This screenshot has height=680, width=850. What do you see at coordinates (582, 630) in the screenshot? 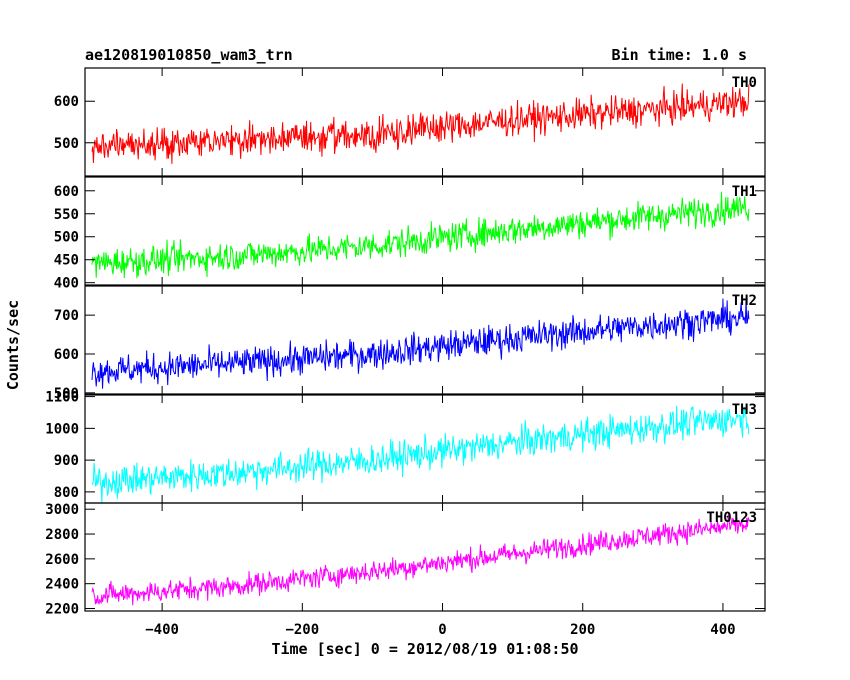
I see `x-tick-label: 200` at bounding box center [582, 630].